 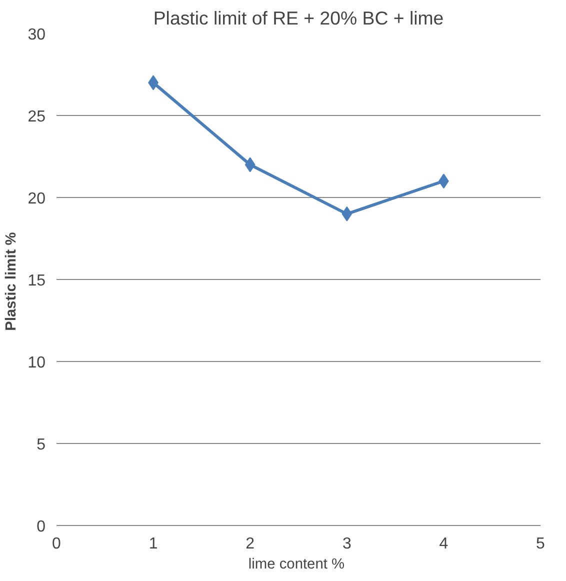 What do you see at coordinates (57, 544) in the screenshot?
I see `x-tick-label: 0` at bounding box center [57, 544].